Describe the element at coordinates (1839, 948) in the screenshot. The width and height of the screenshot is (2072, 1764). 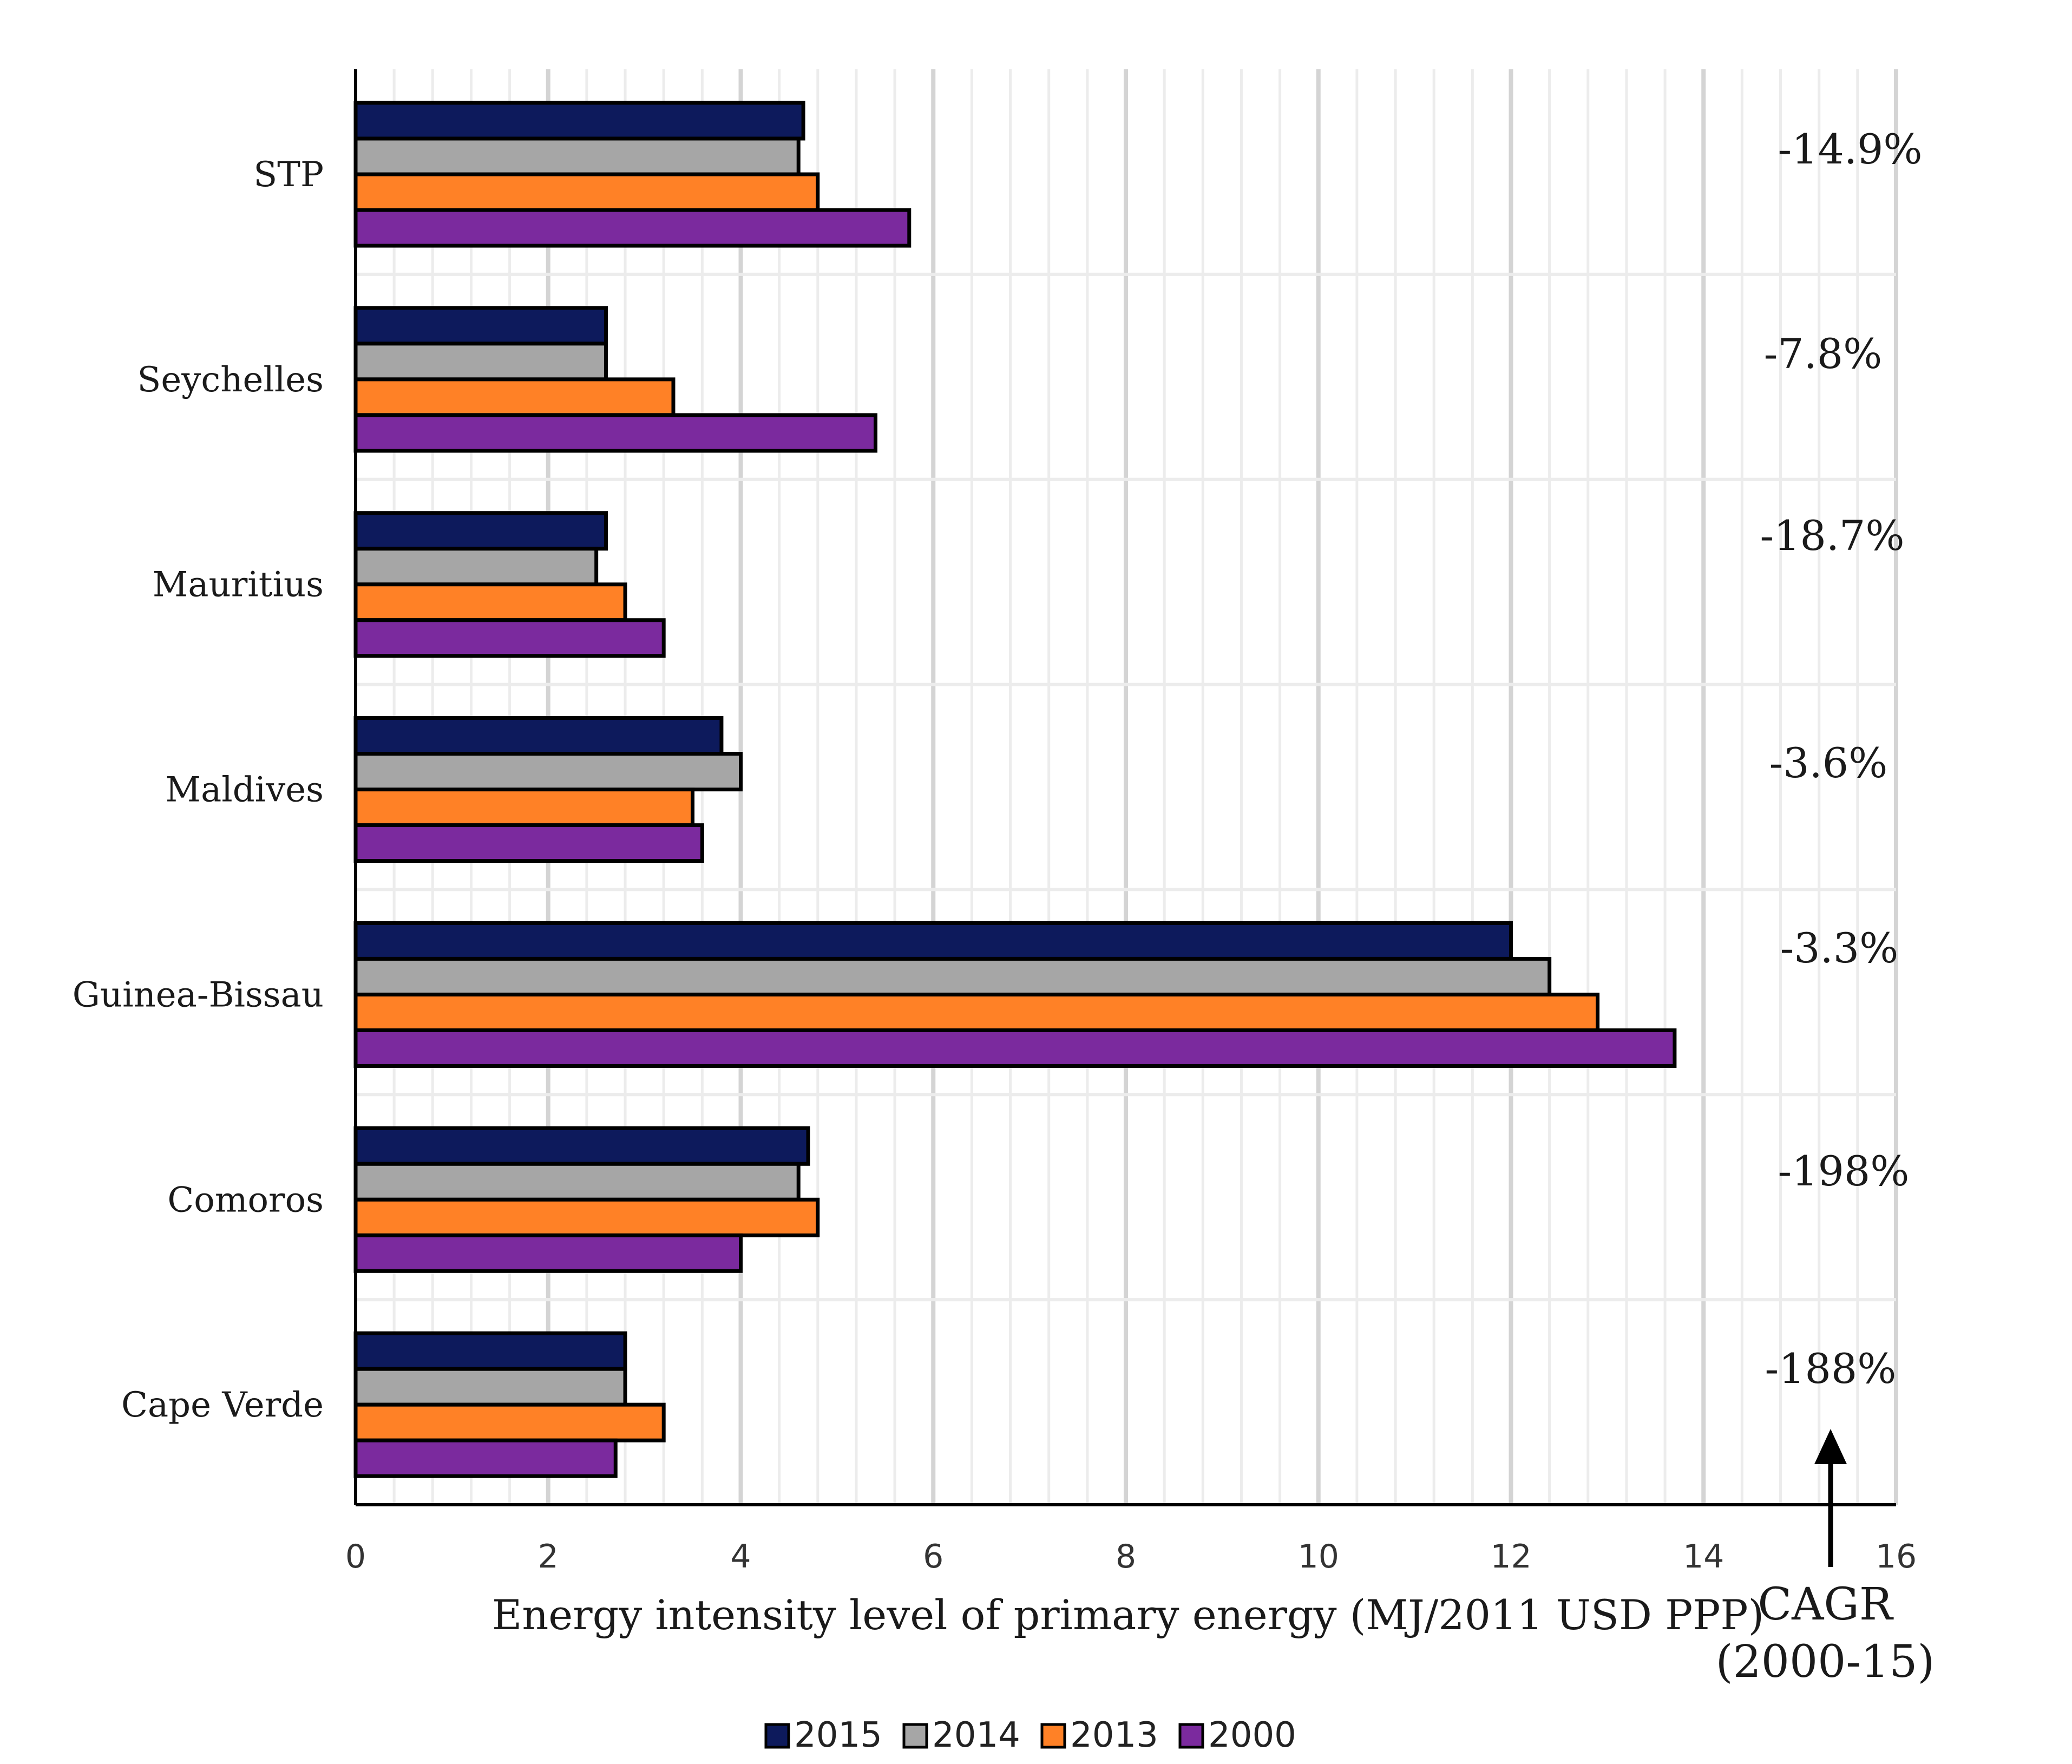
I see `cagr-value: -3.3%` at that location.